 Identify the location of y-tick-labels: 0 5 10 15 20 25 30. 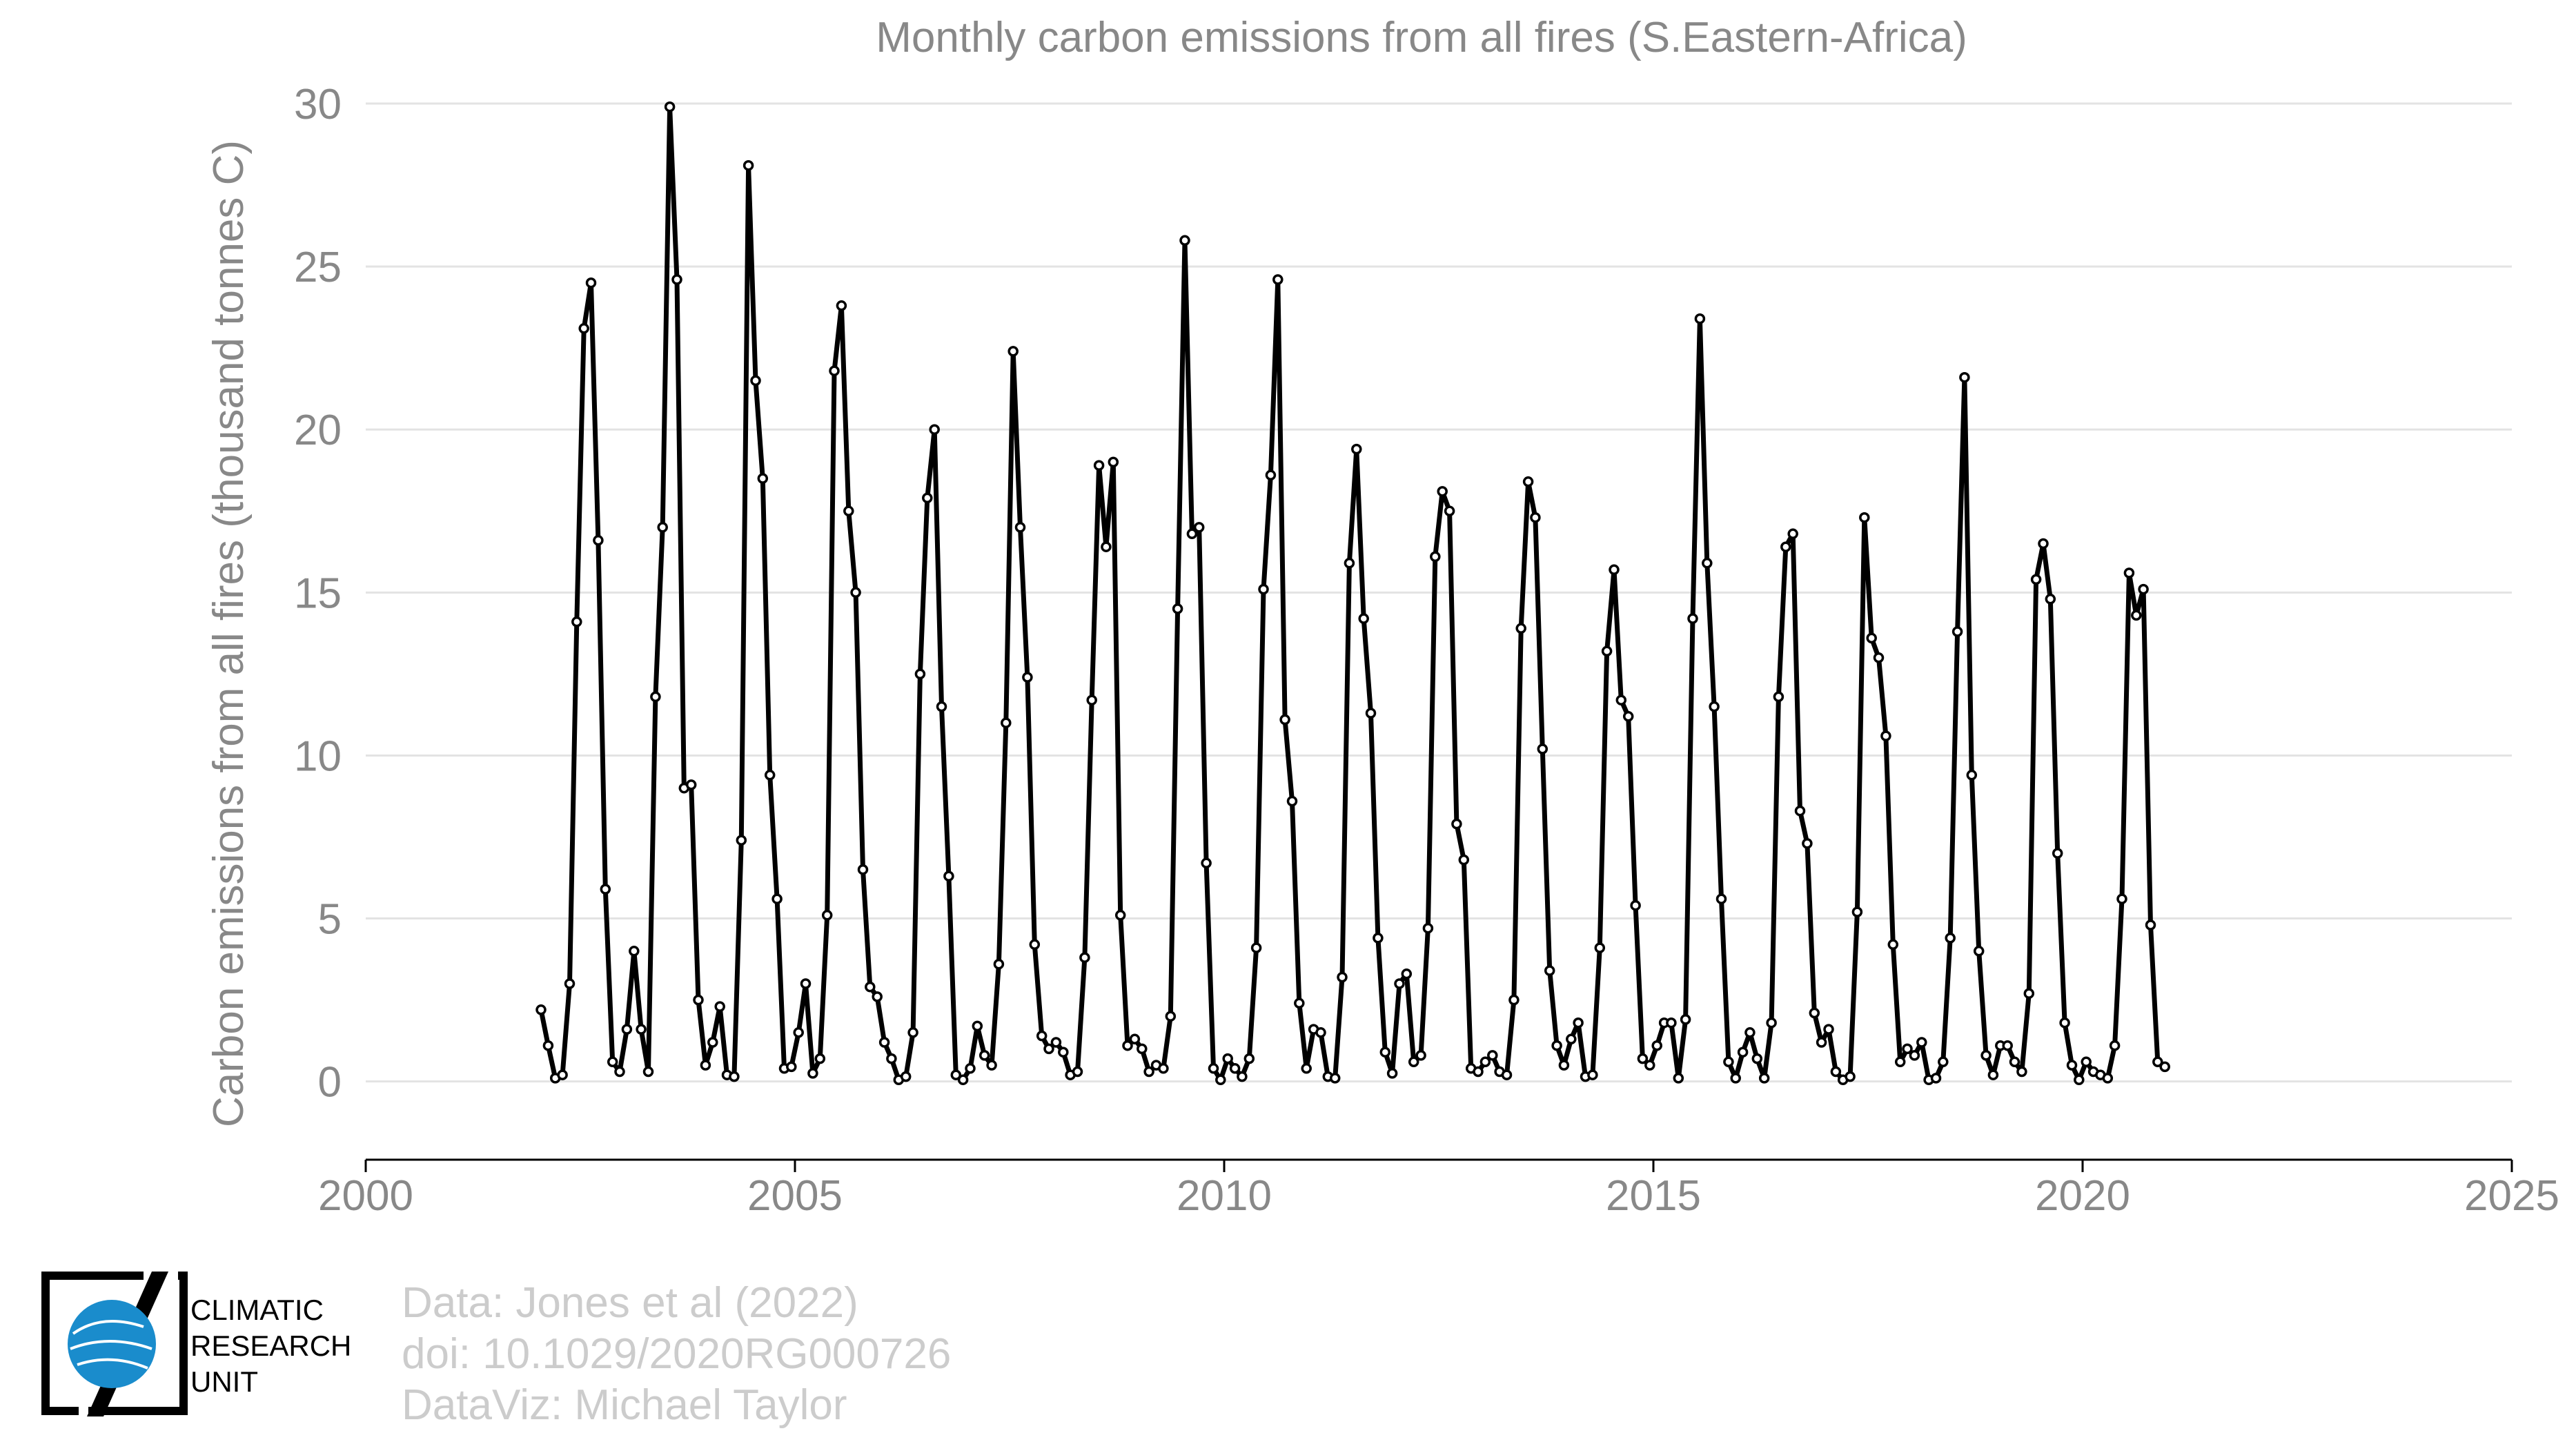
(318, 594).